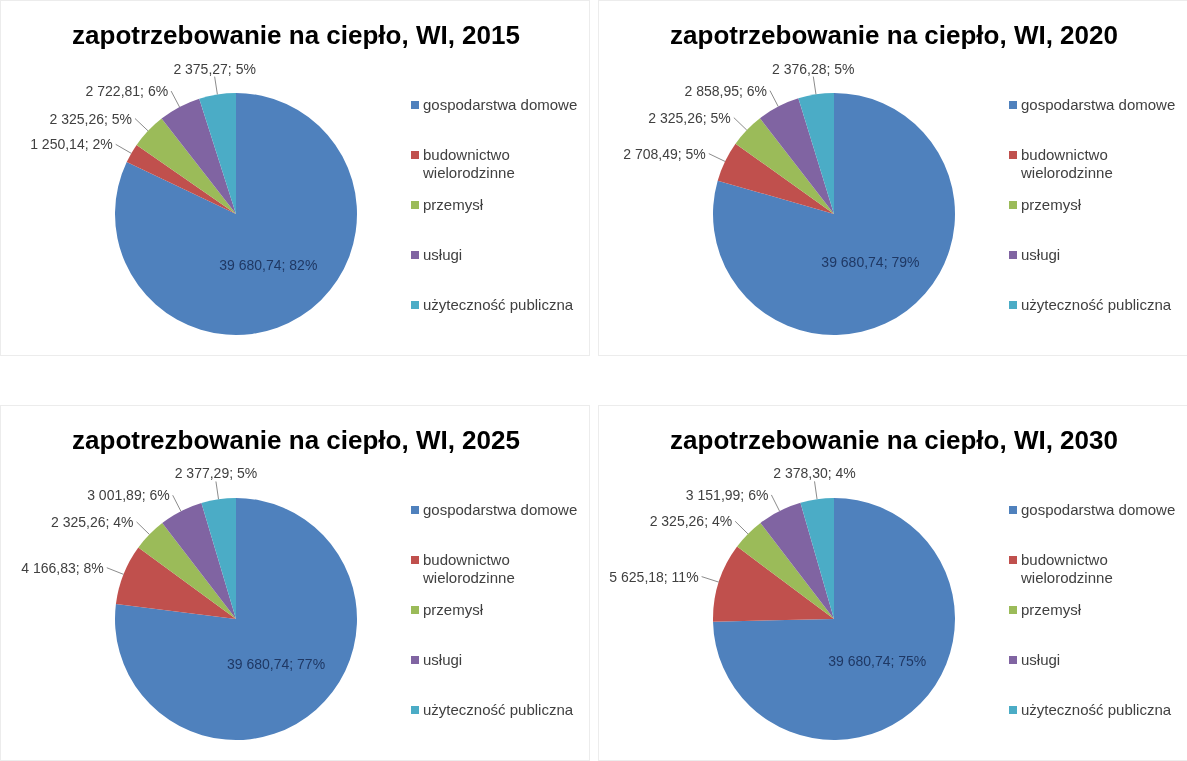 The image size is (1187, 761). What do you see at coordinates (268, 265) in the screenshot?
I see `data-label: 39 680,74; 82%` at bounding box center [268, 265].